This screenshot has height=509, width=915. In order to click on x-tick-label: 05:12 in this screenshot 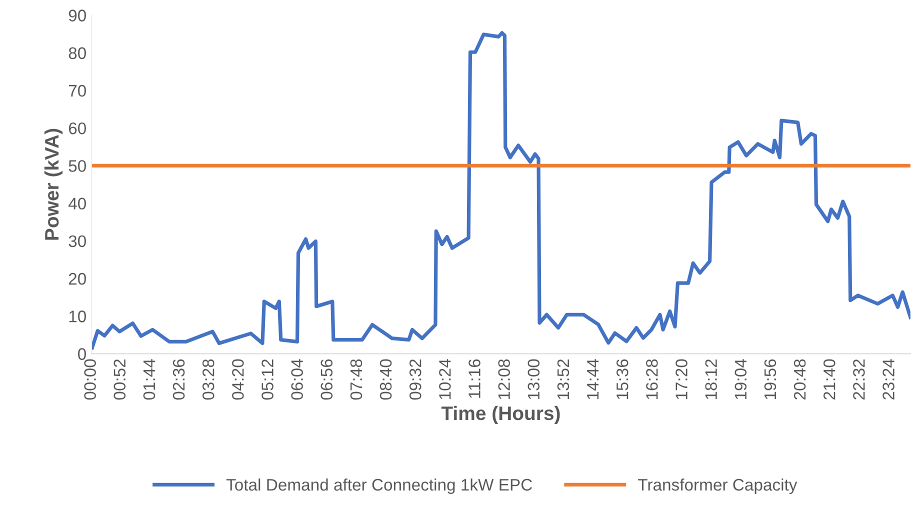, I will do `click(268, 379)`.